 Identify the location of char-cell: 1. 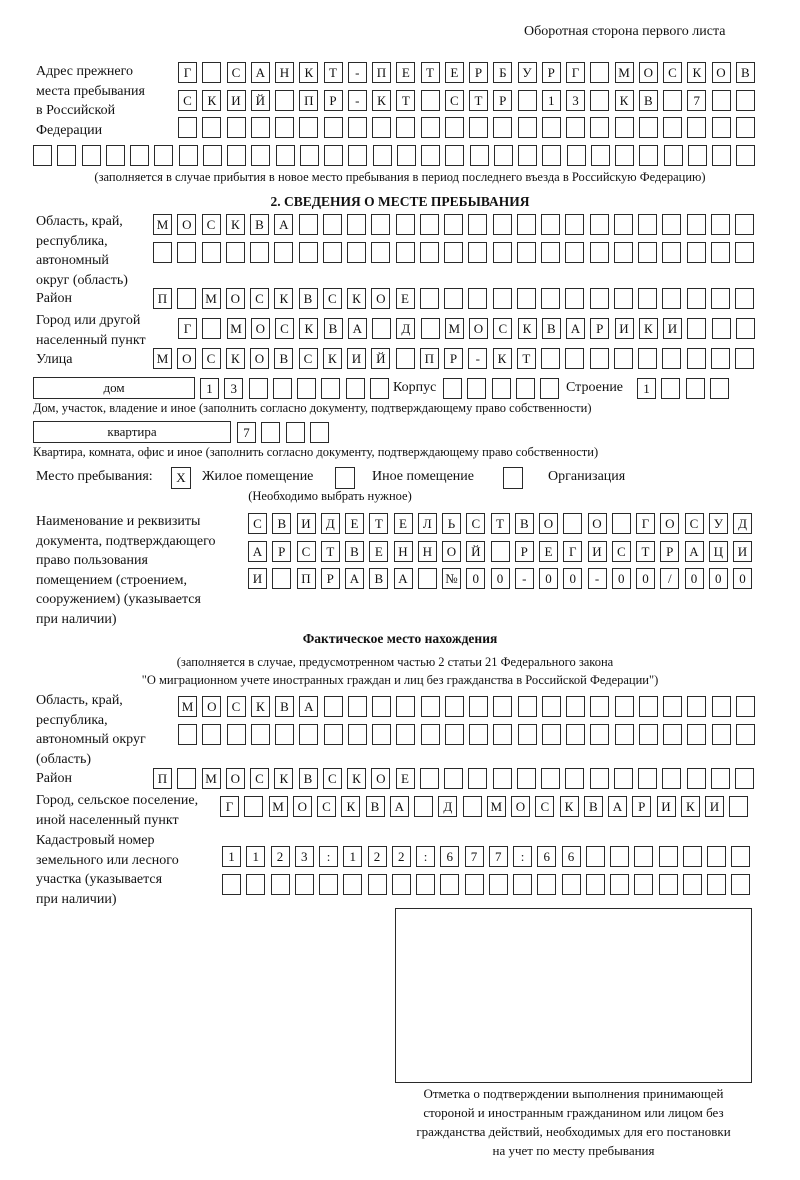
(231, 856).